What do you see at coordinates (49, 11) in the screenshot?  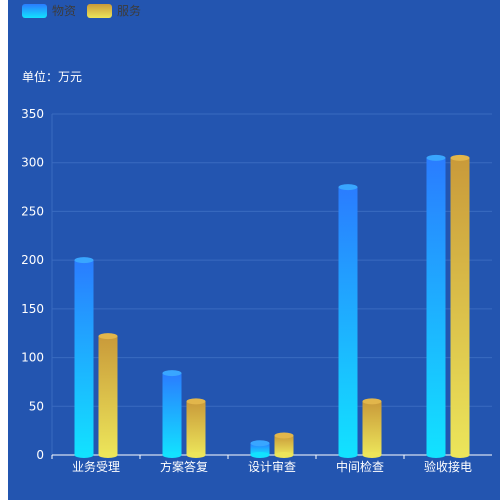 I see `legend-item-series-0: 物资` at bounding box center [49, 11].